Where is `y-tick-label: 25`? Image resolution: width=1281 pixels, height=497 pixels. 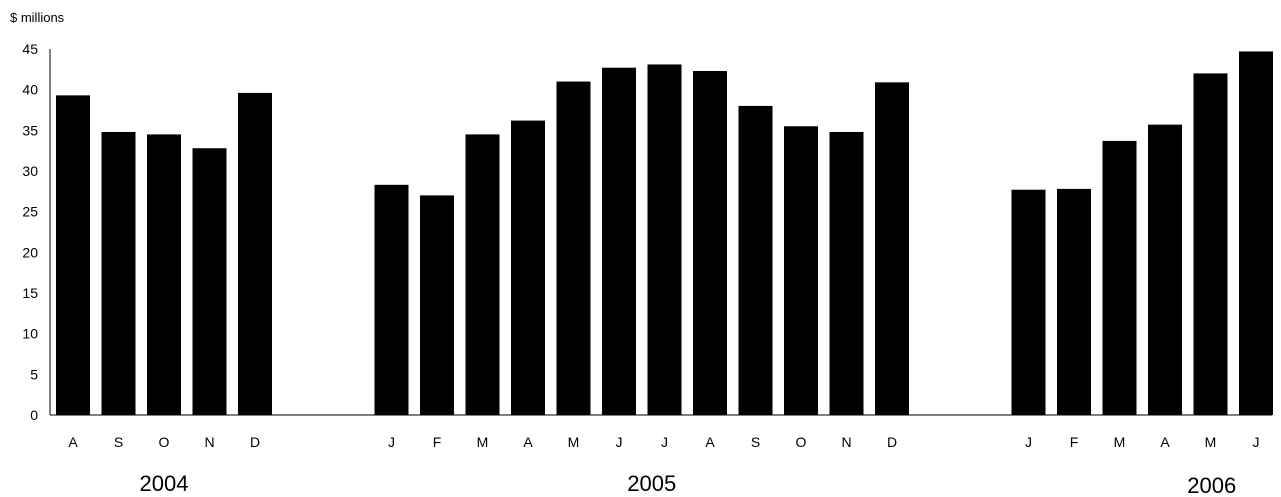
y-tick-label: 25 is located at coordinates (30, 212).